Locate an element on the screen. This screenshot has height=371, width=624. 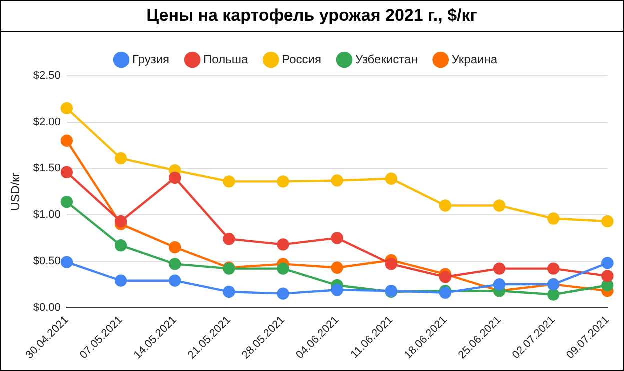
y-tick-label: $0.50 is located at coordinates (47, 261).